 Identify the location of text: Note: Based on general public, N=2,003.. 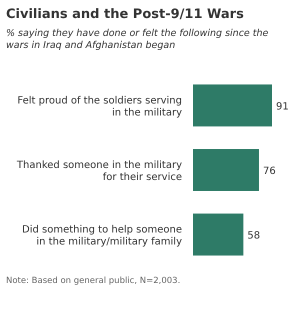
(93, 281).